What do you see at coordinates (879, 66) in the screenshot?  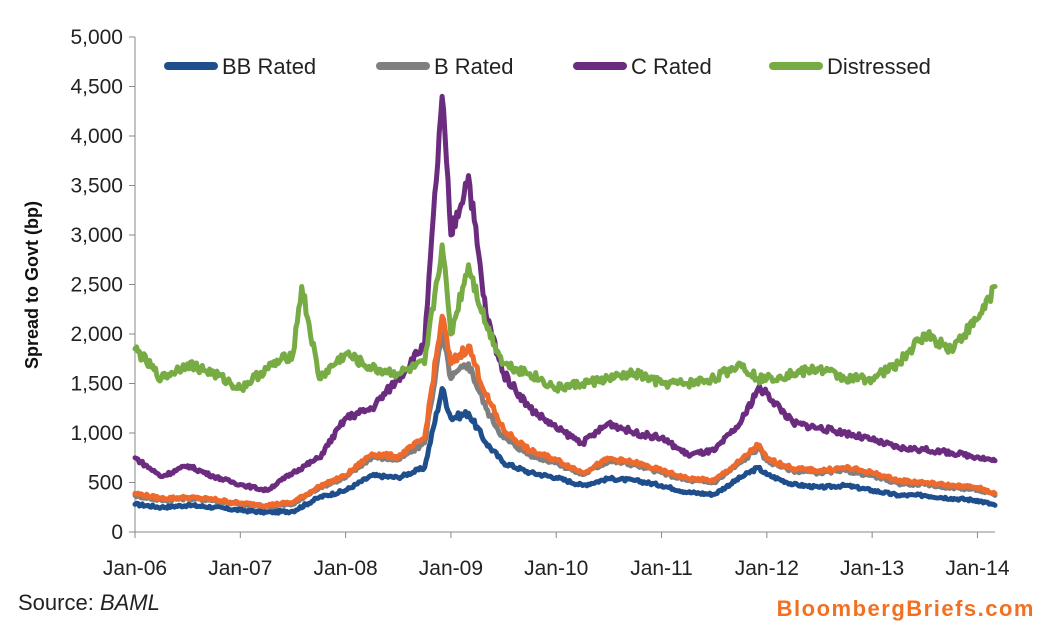 I see `legend-label: Distressed` at bounding box center [879, 66].